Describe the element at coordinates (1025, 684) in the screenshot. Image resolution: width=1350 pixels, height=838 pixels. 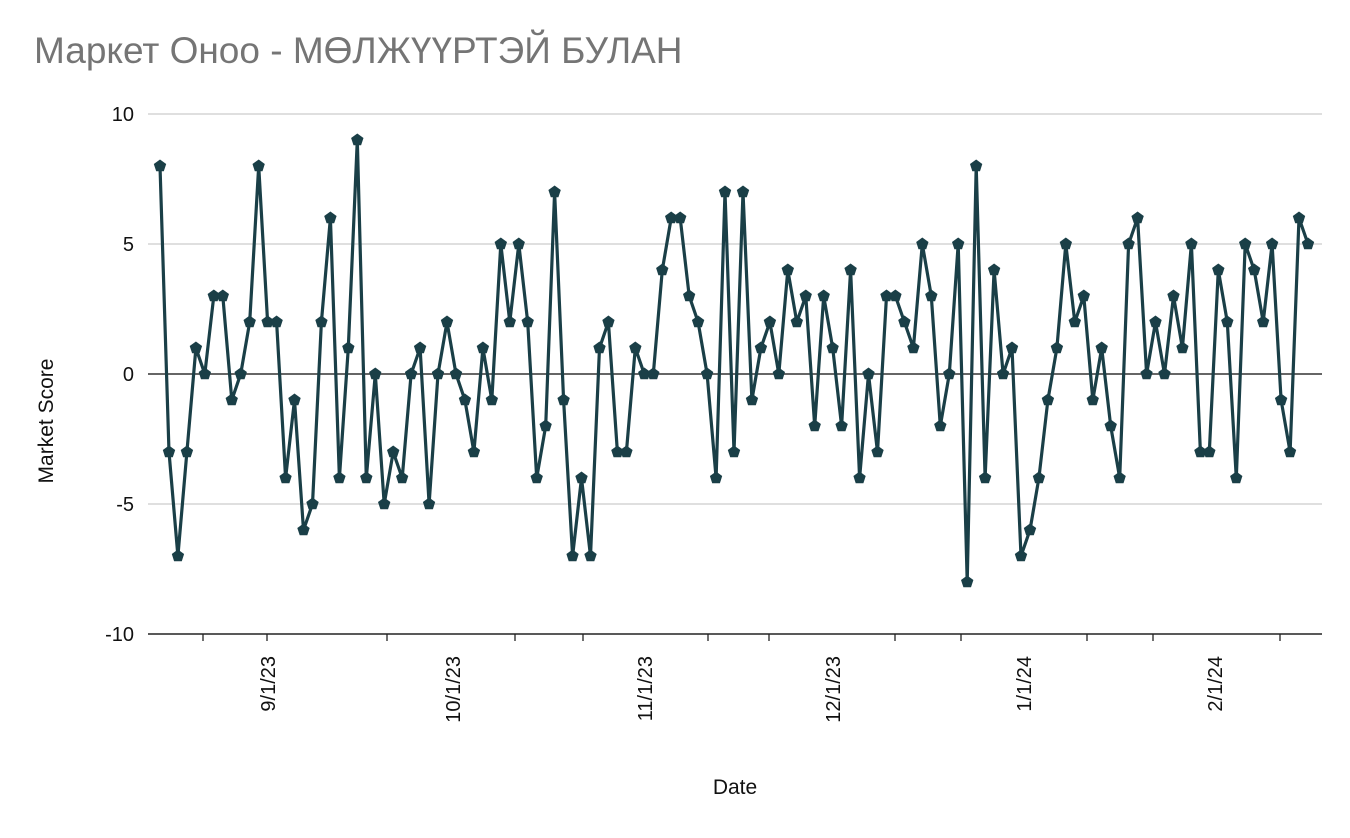
I see `x-tick-label: 1/1/24` at that location.